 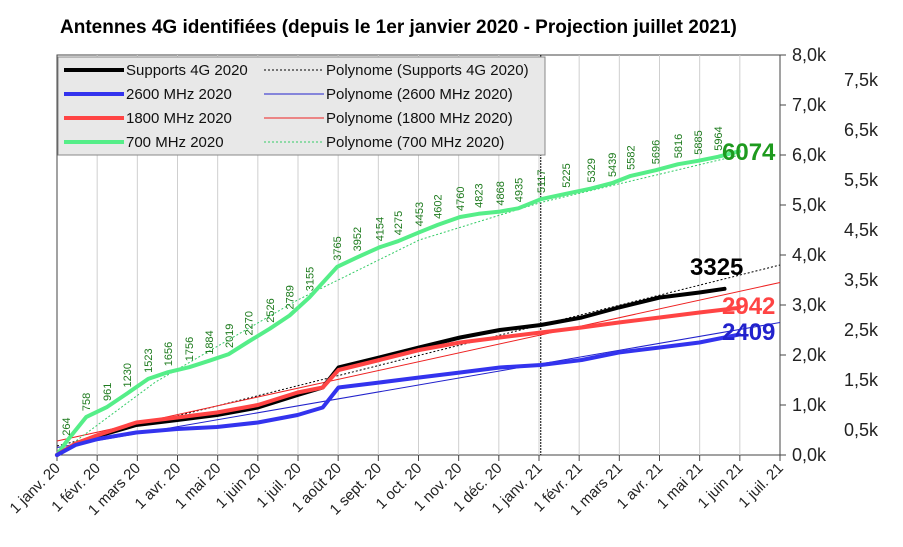 I want to click on data-label: 5696, so click(x=657, y=152).